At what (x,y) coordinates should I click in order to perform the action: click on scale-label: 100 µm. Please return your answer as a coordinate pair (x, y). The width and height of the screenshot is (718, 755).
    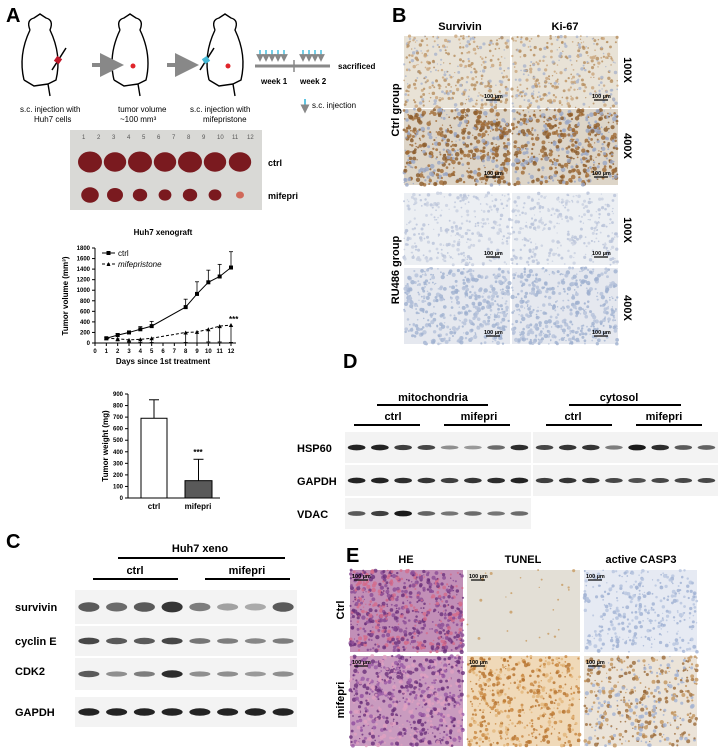
    Looking at the image, I should click on (493, 174).